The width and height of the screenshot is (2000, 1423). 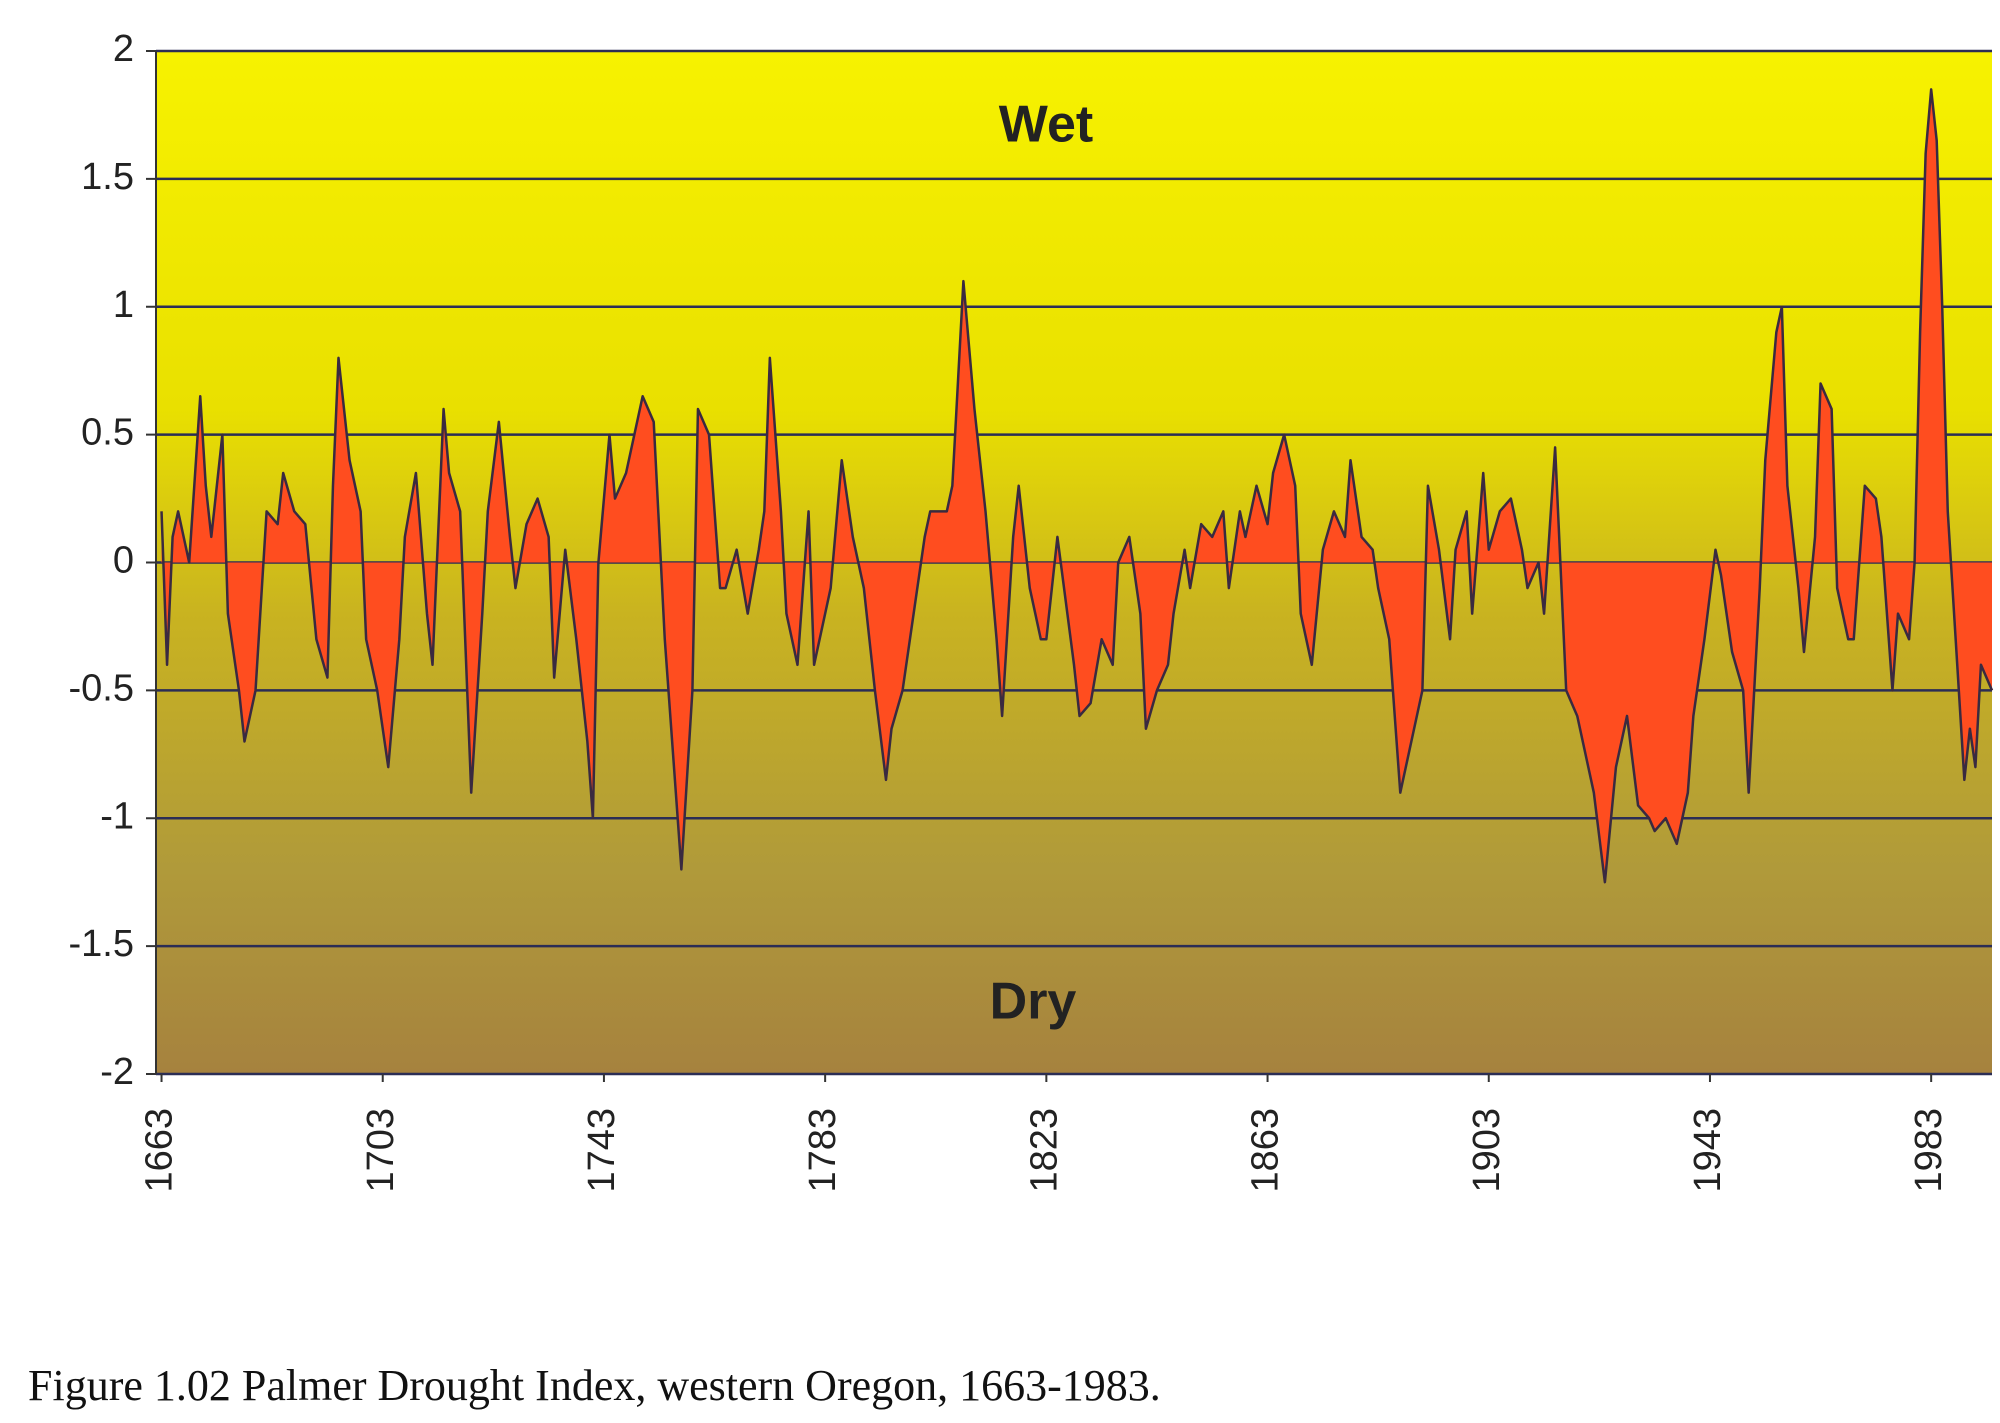 What do you see at coordinates (602, 1150) in the screenshot?
I see `x-tick-label: 1743` at bounding box center [602, 1150].